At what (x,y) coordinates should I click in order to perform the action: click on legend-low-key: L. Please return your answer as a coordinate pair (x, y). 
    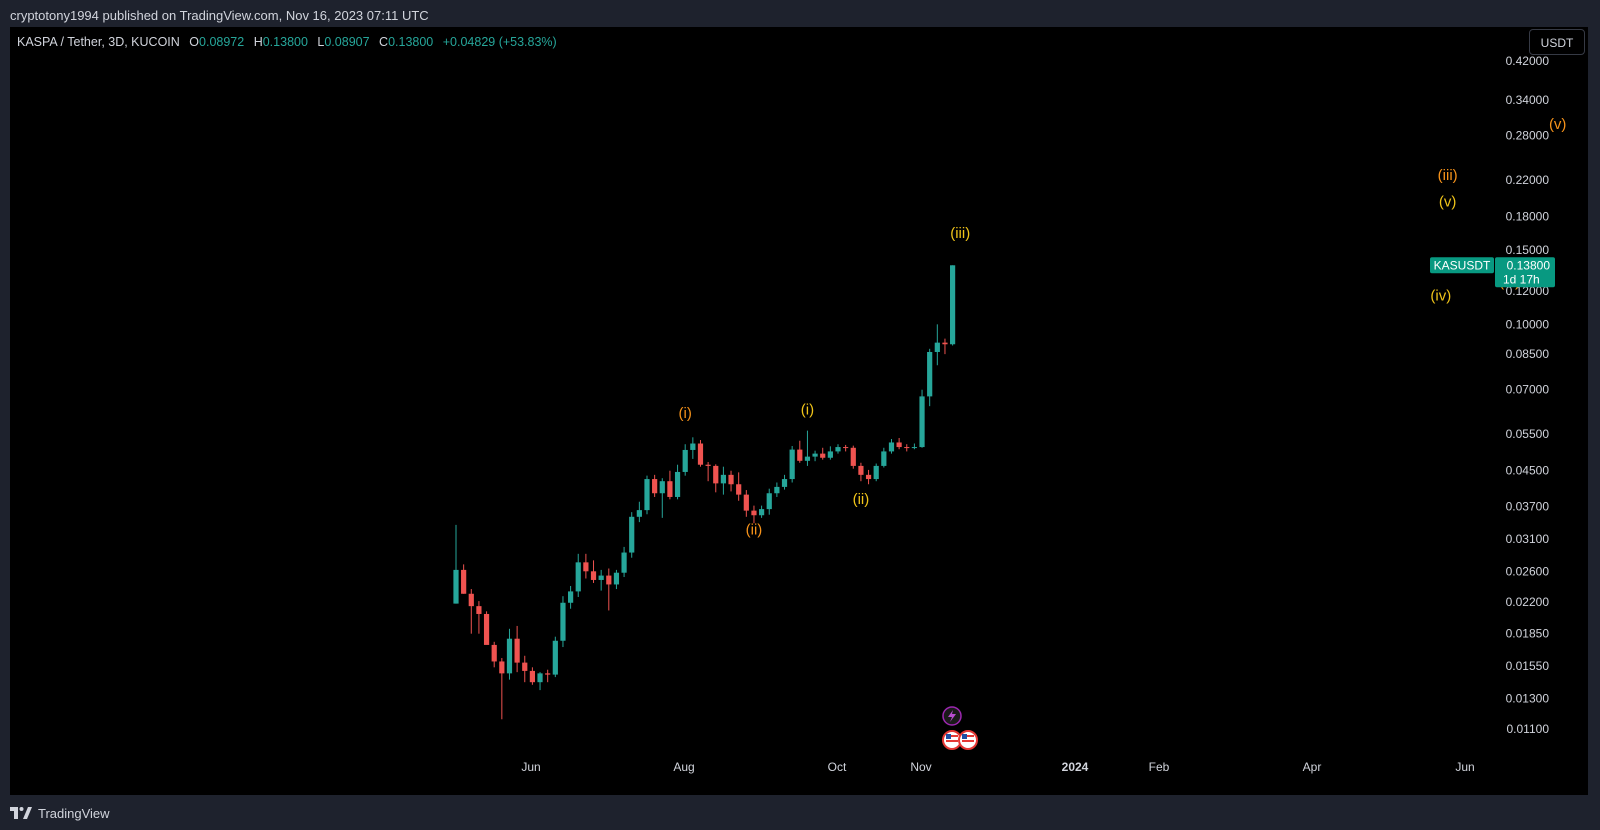
    Looking at the image, I should click on (321, 42).